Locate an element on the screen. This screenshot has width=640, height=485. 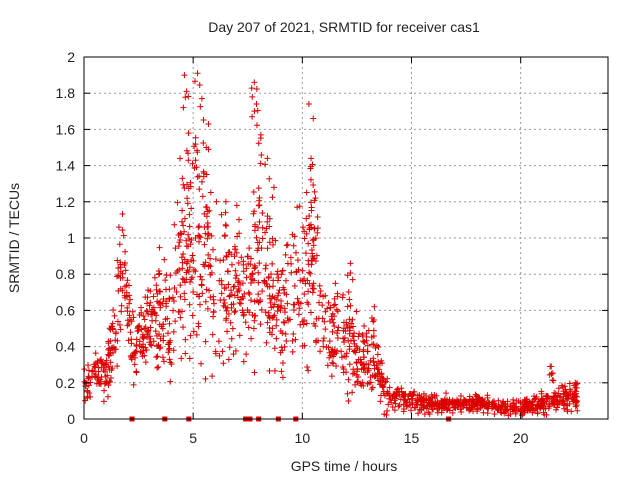
y-tick-label: 1.4 is located at coordinates (66, 166).